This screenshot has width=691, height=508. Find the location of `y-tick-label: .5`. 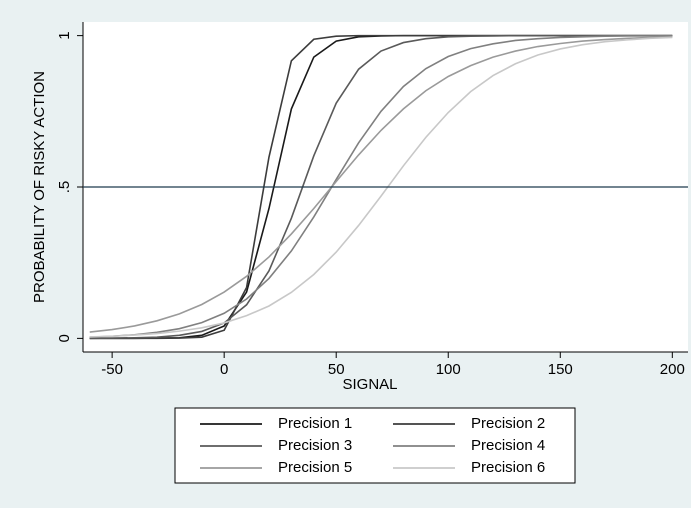

y-tick-label: .5 is located at coordinates (64, 187).